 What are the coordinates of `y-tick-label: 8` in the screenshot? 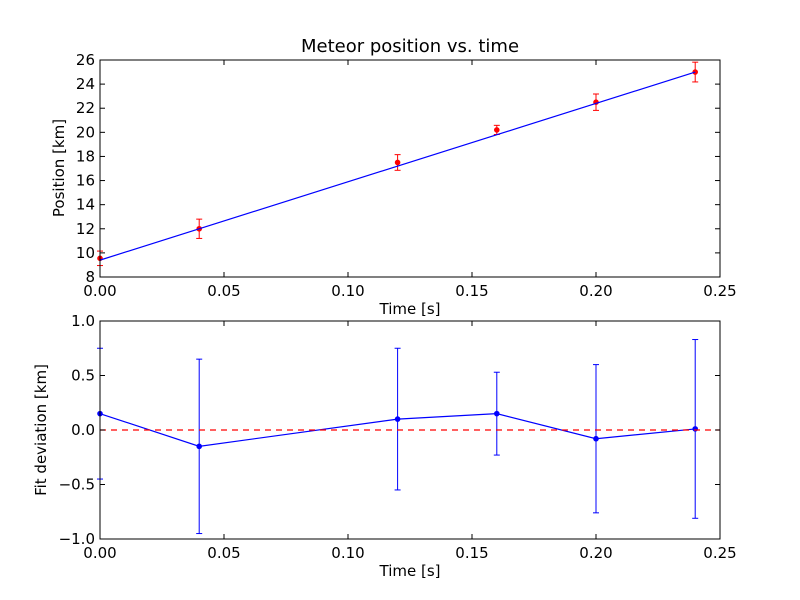 It's located at (90, 277).